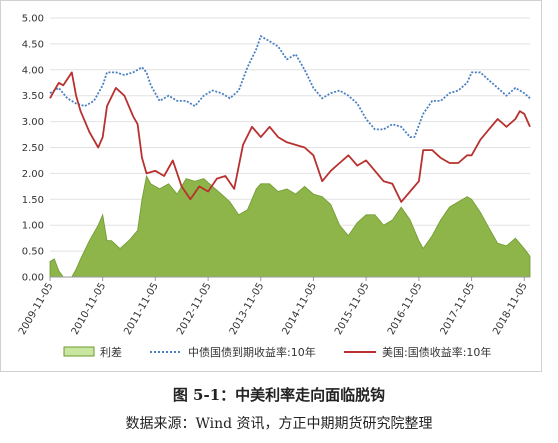 The width and height of the screenshot is (558, 443). What do you see at coordinates (33, 174) in the screenshot?
I see `y-tick-label: 2.00` at bounding box center [33, 174].